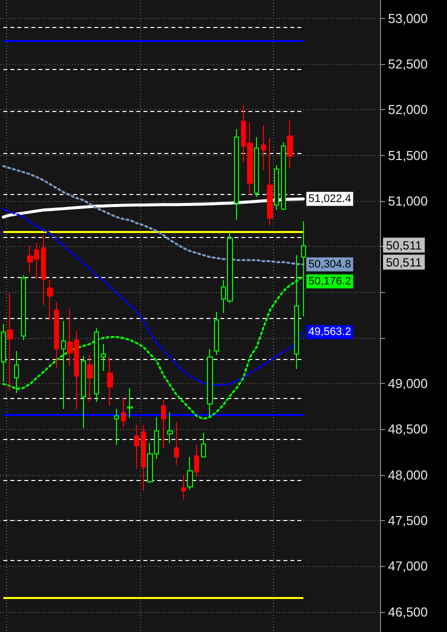 This screenshot has height=632, width=447. What do you see at coordinates (408, 384) in the screenshot?
I see `y-tick-label: 49,000` at bounding box center [408, 384].